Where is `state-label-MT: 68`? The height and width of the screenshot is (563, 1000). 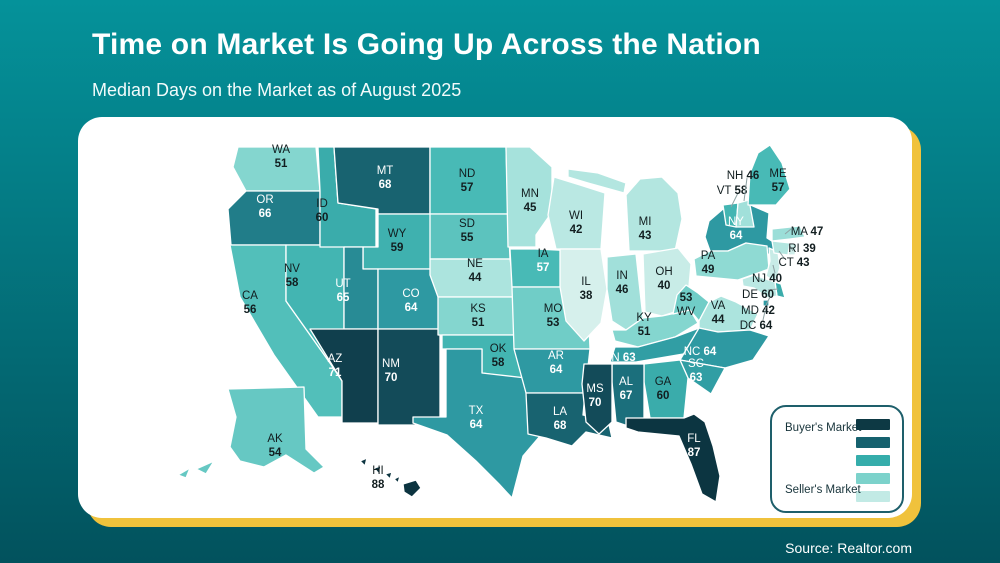 state-label-MT: 68 is located at coordinates (385, 185).